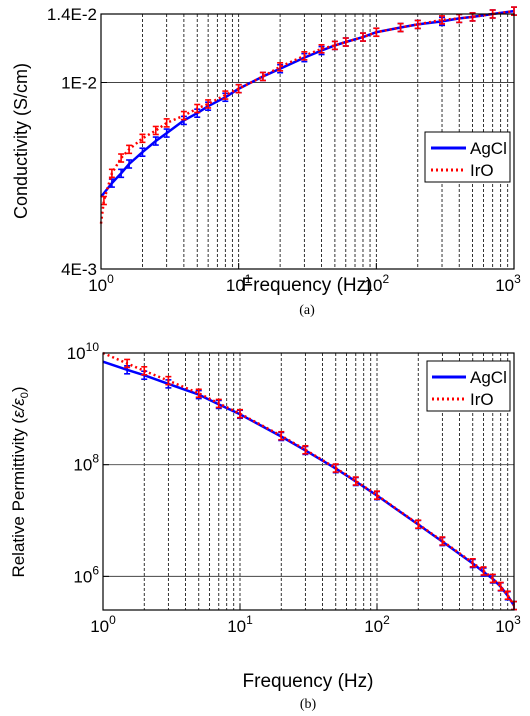  Describe the element at coordinates (18, 498) in the screenshot. I see `y-axis-label-b-main: Relative Permittivity (` at that location.